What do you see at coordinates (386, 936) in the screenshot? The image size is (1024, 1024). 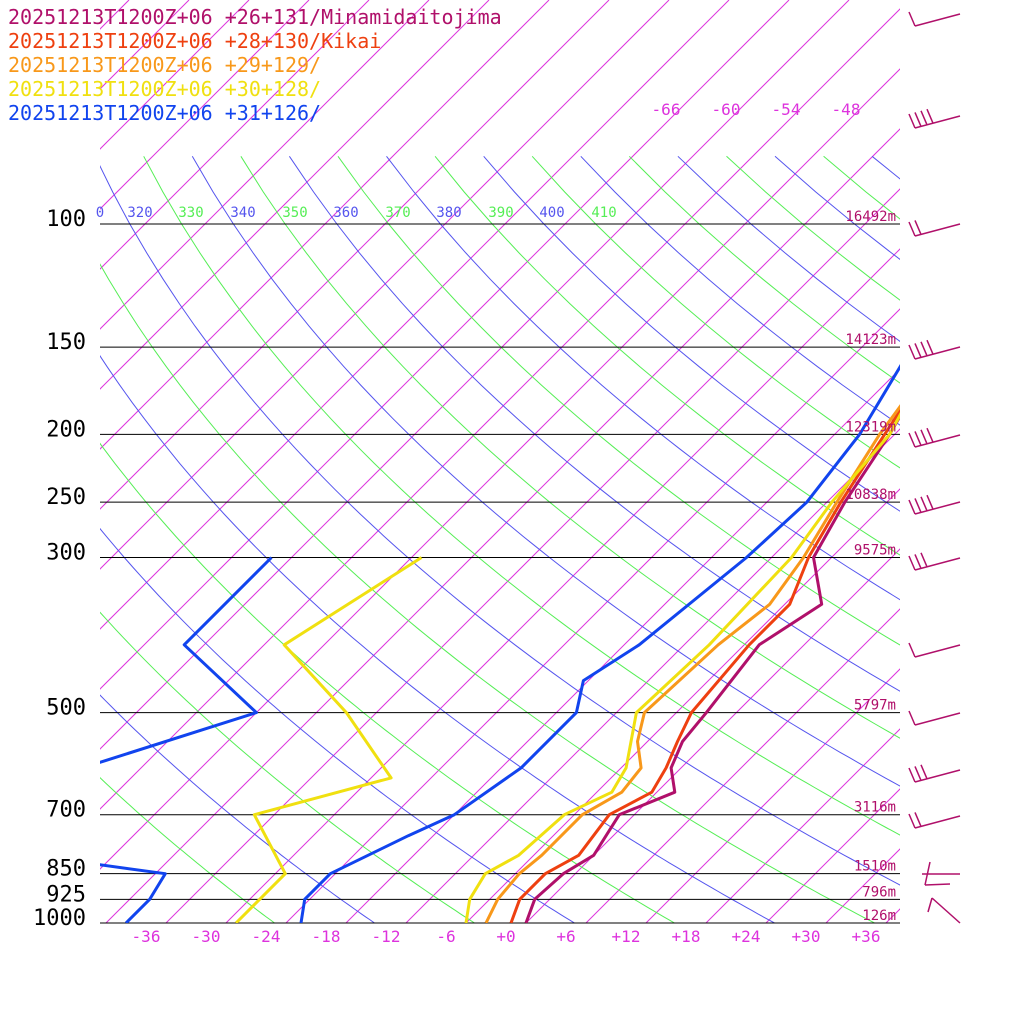 I see `temperature-tick-label: -12` at bounding box center [386, 936].